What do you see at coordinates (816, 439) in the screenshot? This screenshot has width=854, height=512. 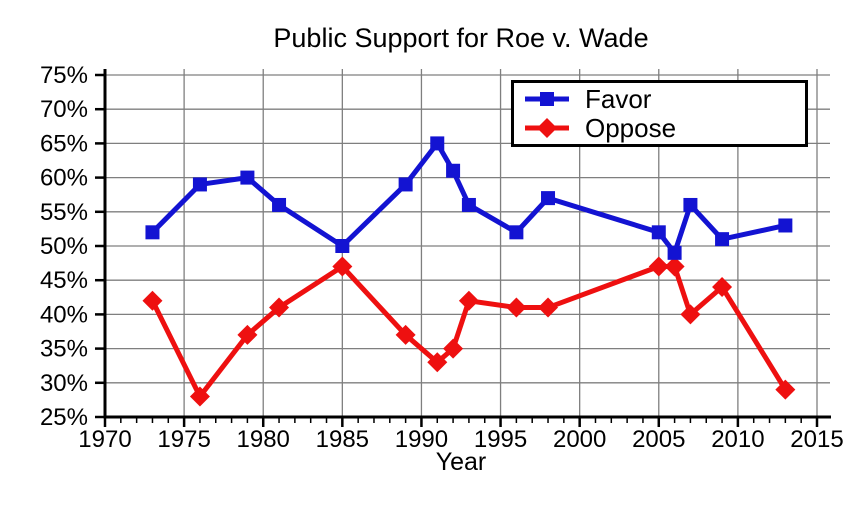 I see `x-tick-label: 2015` at bounding box center [816, 439].